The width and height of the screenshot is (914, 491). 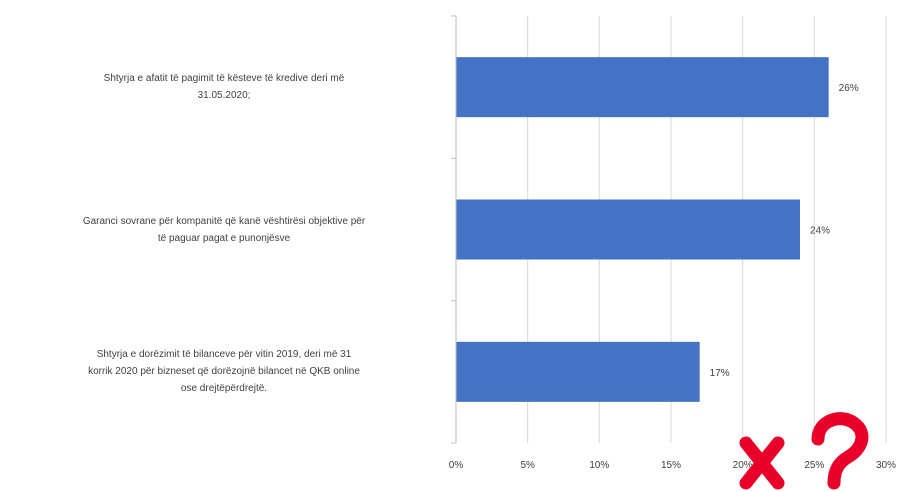 What do you see at coordinates (804, 451) in the screenshot?
I see `watermark-logo` at bounding box center [804, 451].